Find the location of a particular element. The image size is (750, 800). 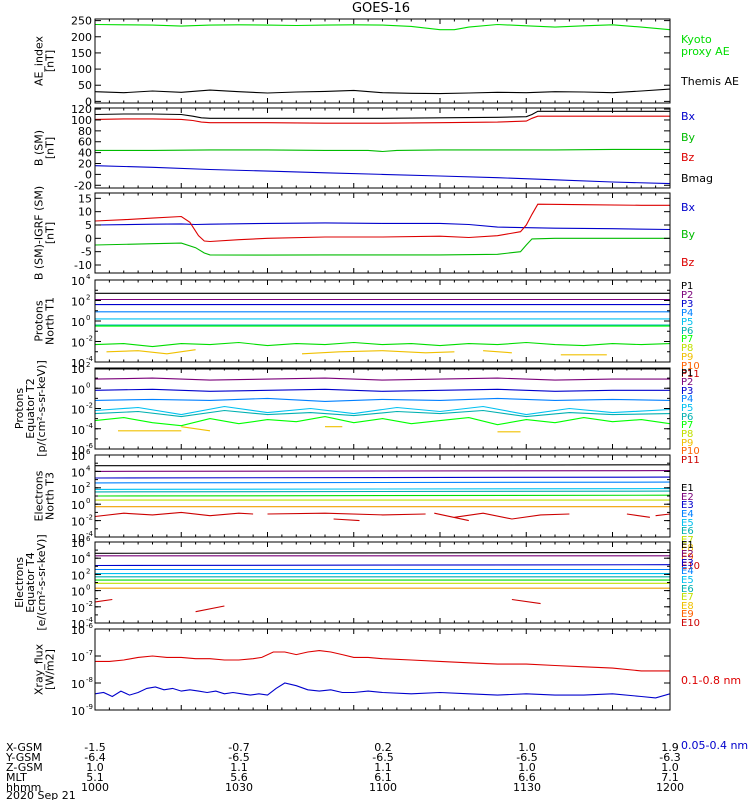

series-e4 is located at coordinates (382, 482).